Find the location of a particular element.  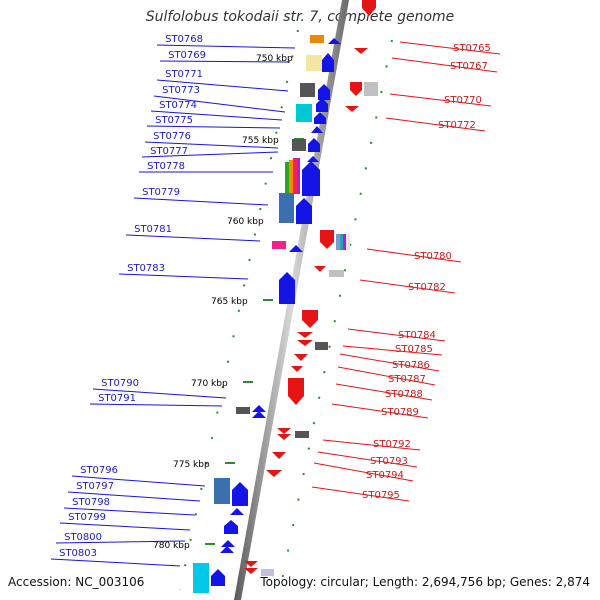

gene-label-st0783: ST0783 is located at coordinates (183, 271).